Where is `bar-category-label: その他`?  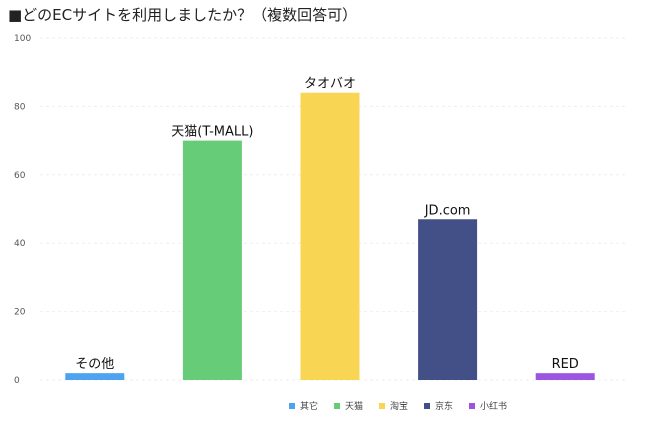
bar-category-label: その他 is located at coordinates (94, 364).